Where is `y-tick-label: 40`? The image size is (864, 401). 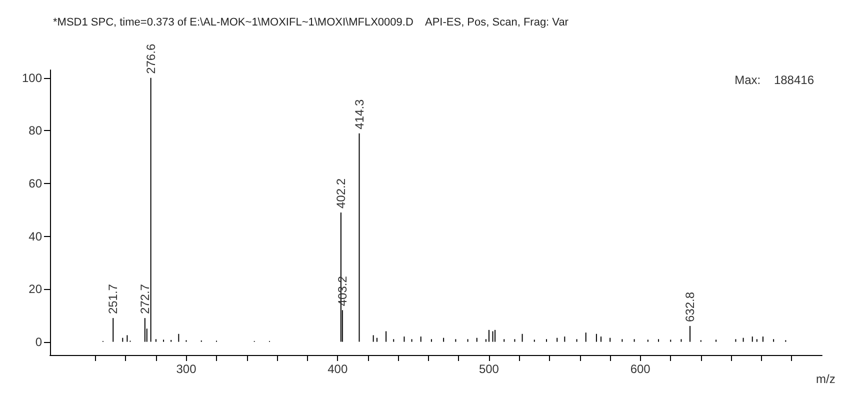 y-tick-label: 40 is located at coordinates (35, 236).